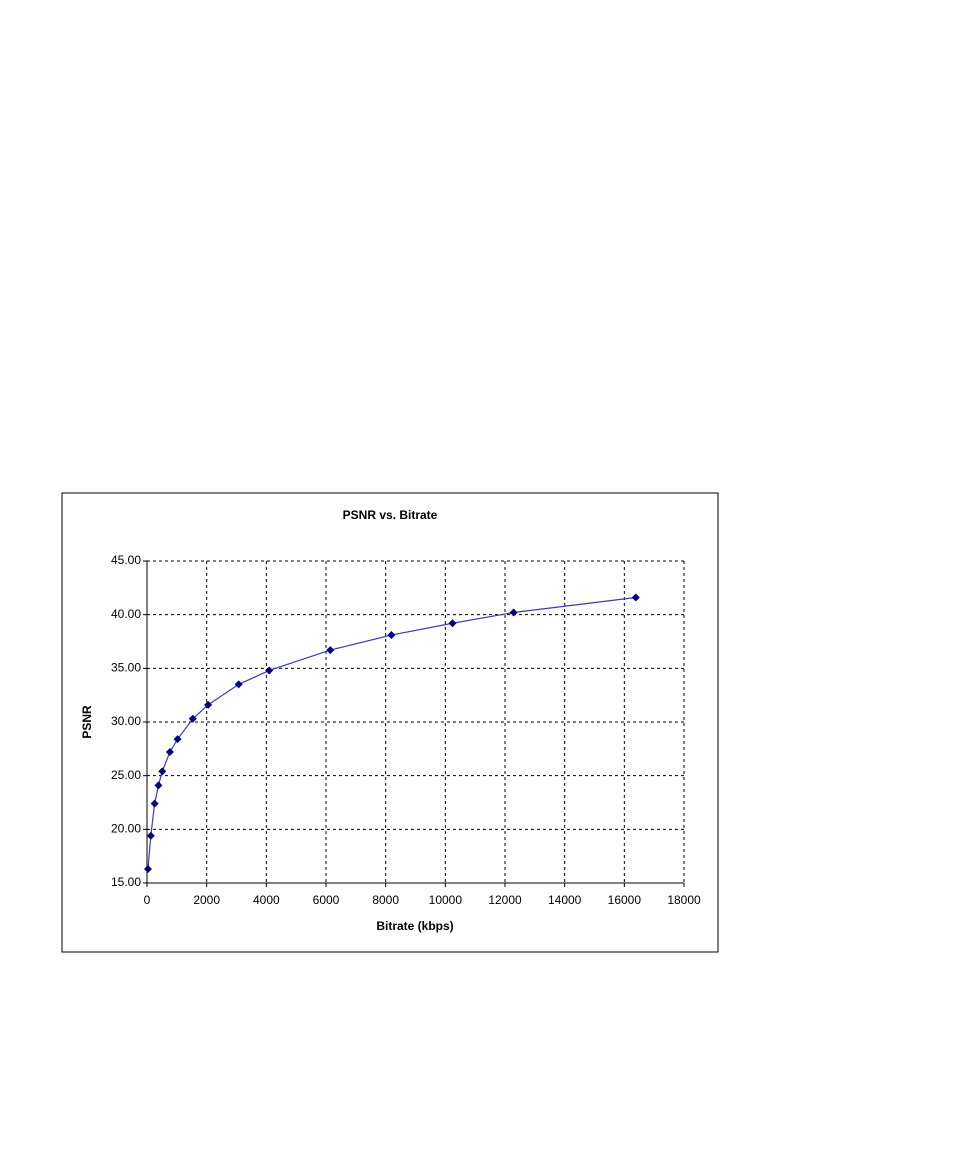 This screenshot has height=1158, width=954. Describe the element at coordinates (266, 900) in the screenshot. I see `x-tick-label: 4000` at that location.